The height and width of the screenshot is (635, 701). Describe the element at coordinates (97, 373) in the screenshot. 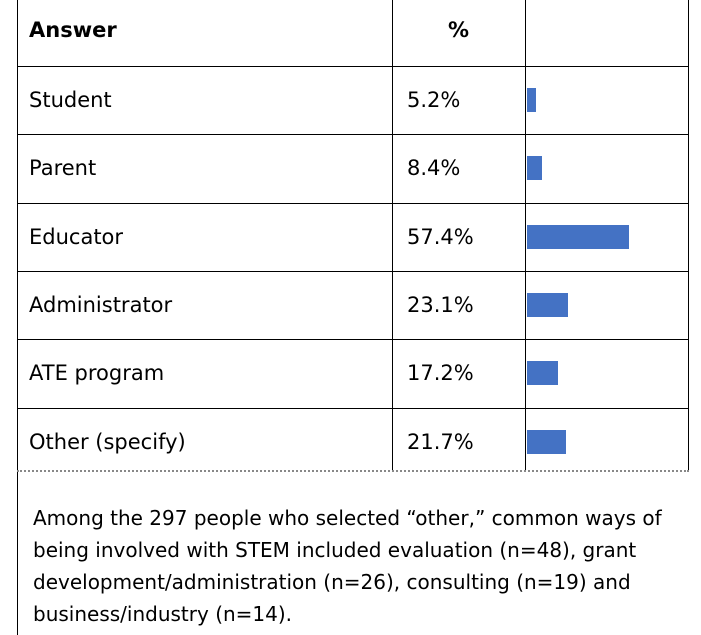

I see `answer-cell: ATE program` at that location.